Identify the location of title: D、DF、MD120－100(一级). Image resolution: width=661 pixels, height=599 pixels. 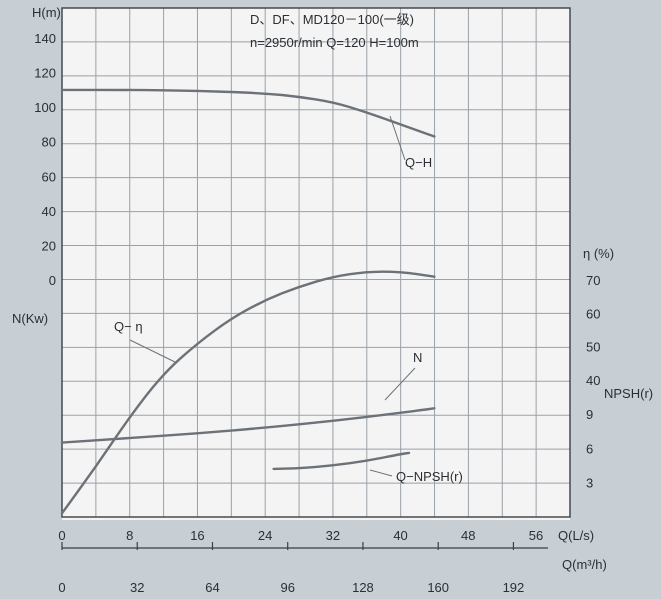
(332, 19).